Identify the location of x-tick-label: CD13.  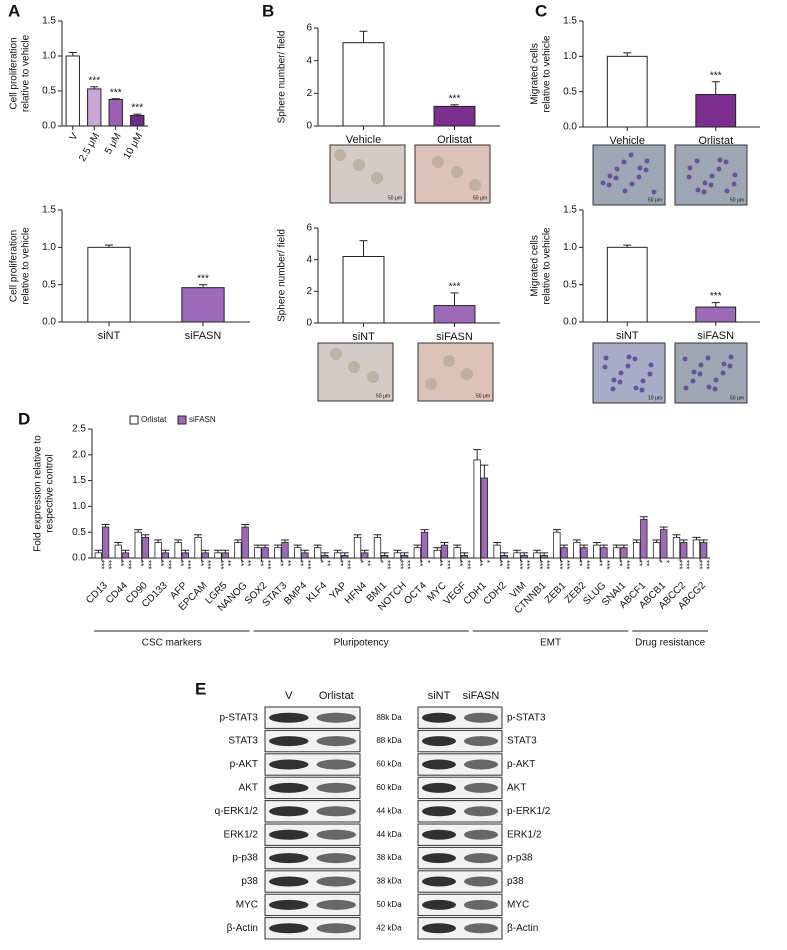
(97, 593).